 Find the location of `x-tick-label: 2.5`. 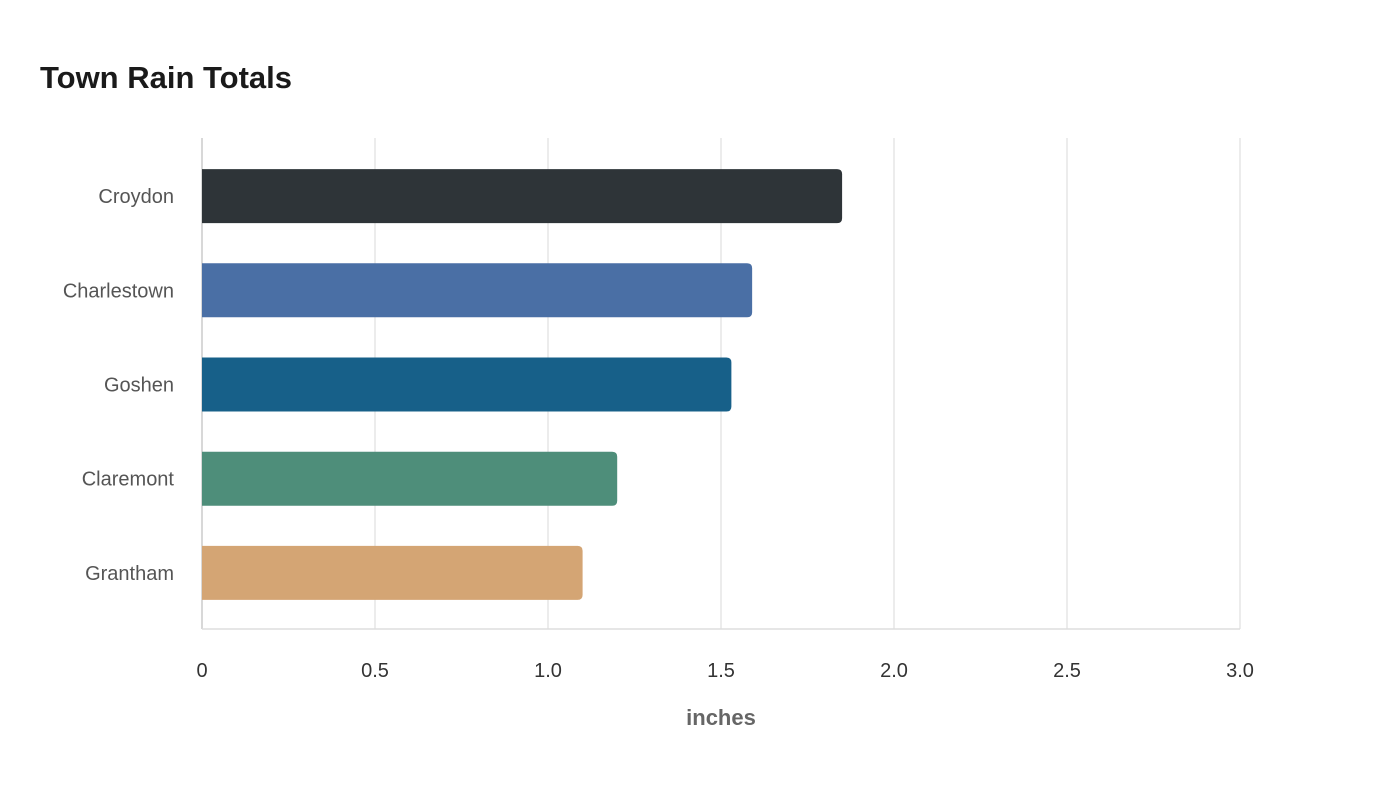

x-tick-label: 2.5 is located at coordinates (1067, 671).